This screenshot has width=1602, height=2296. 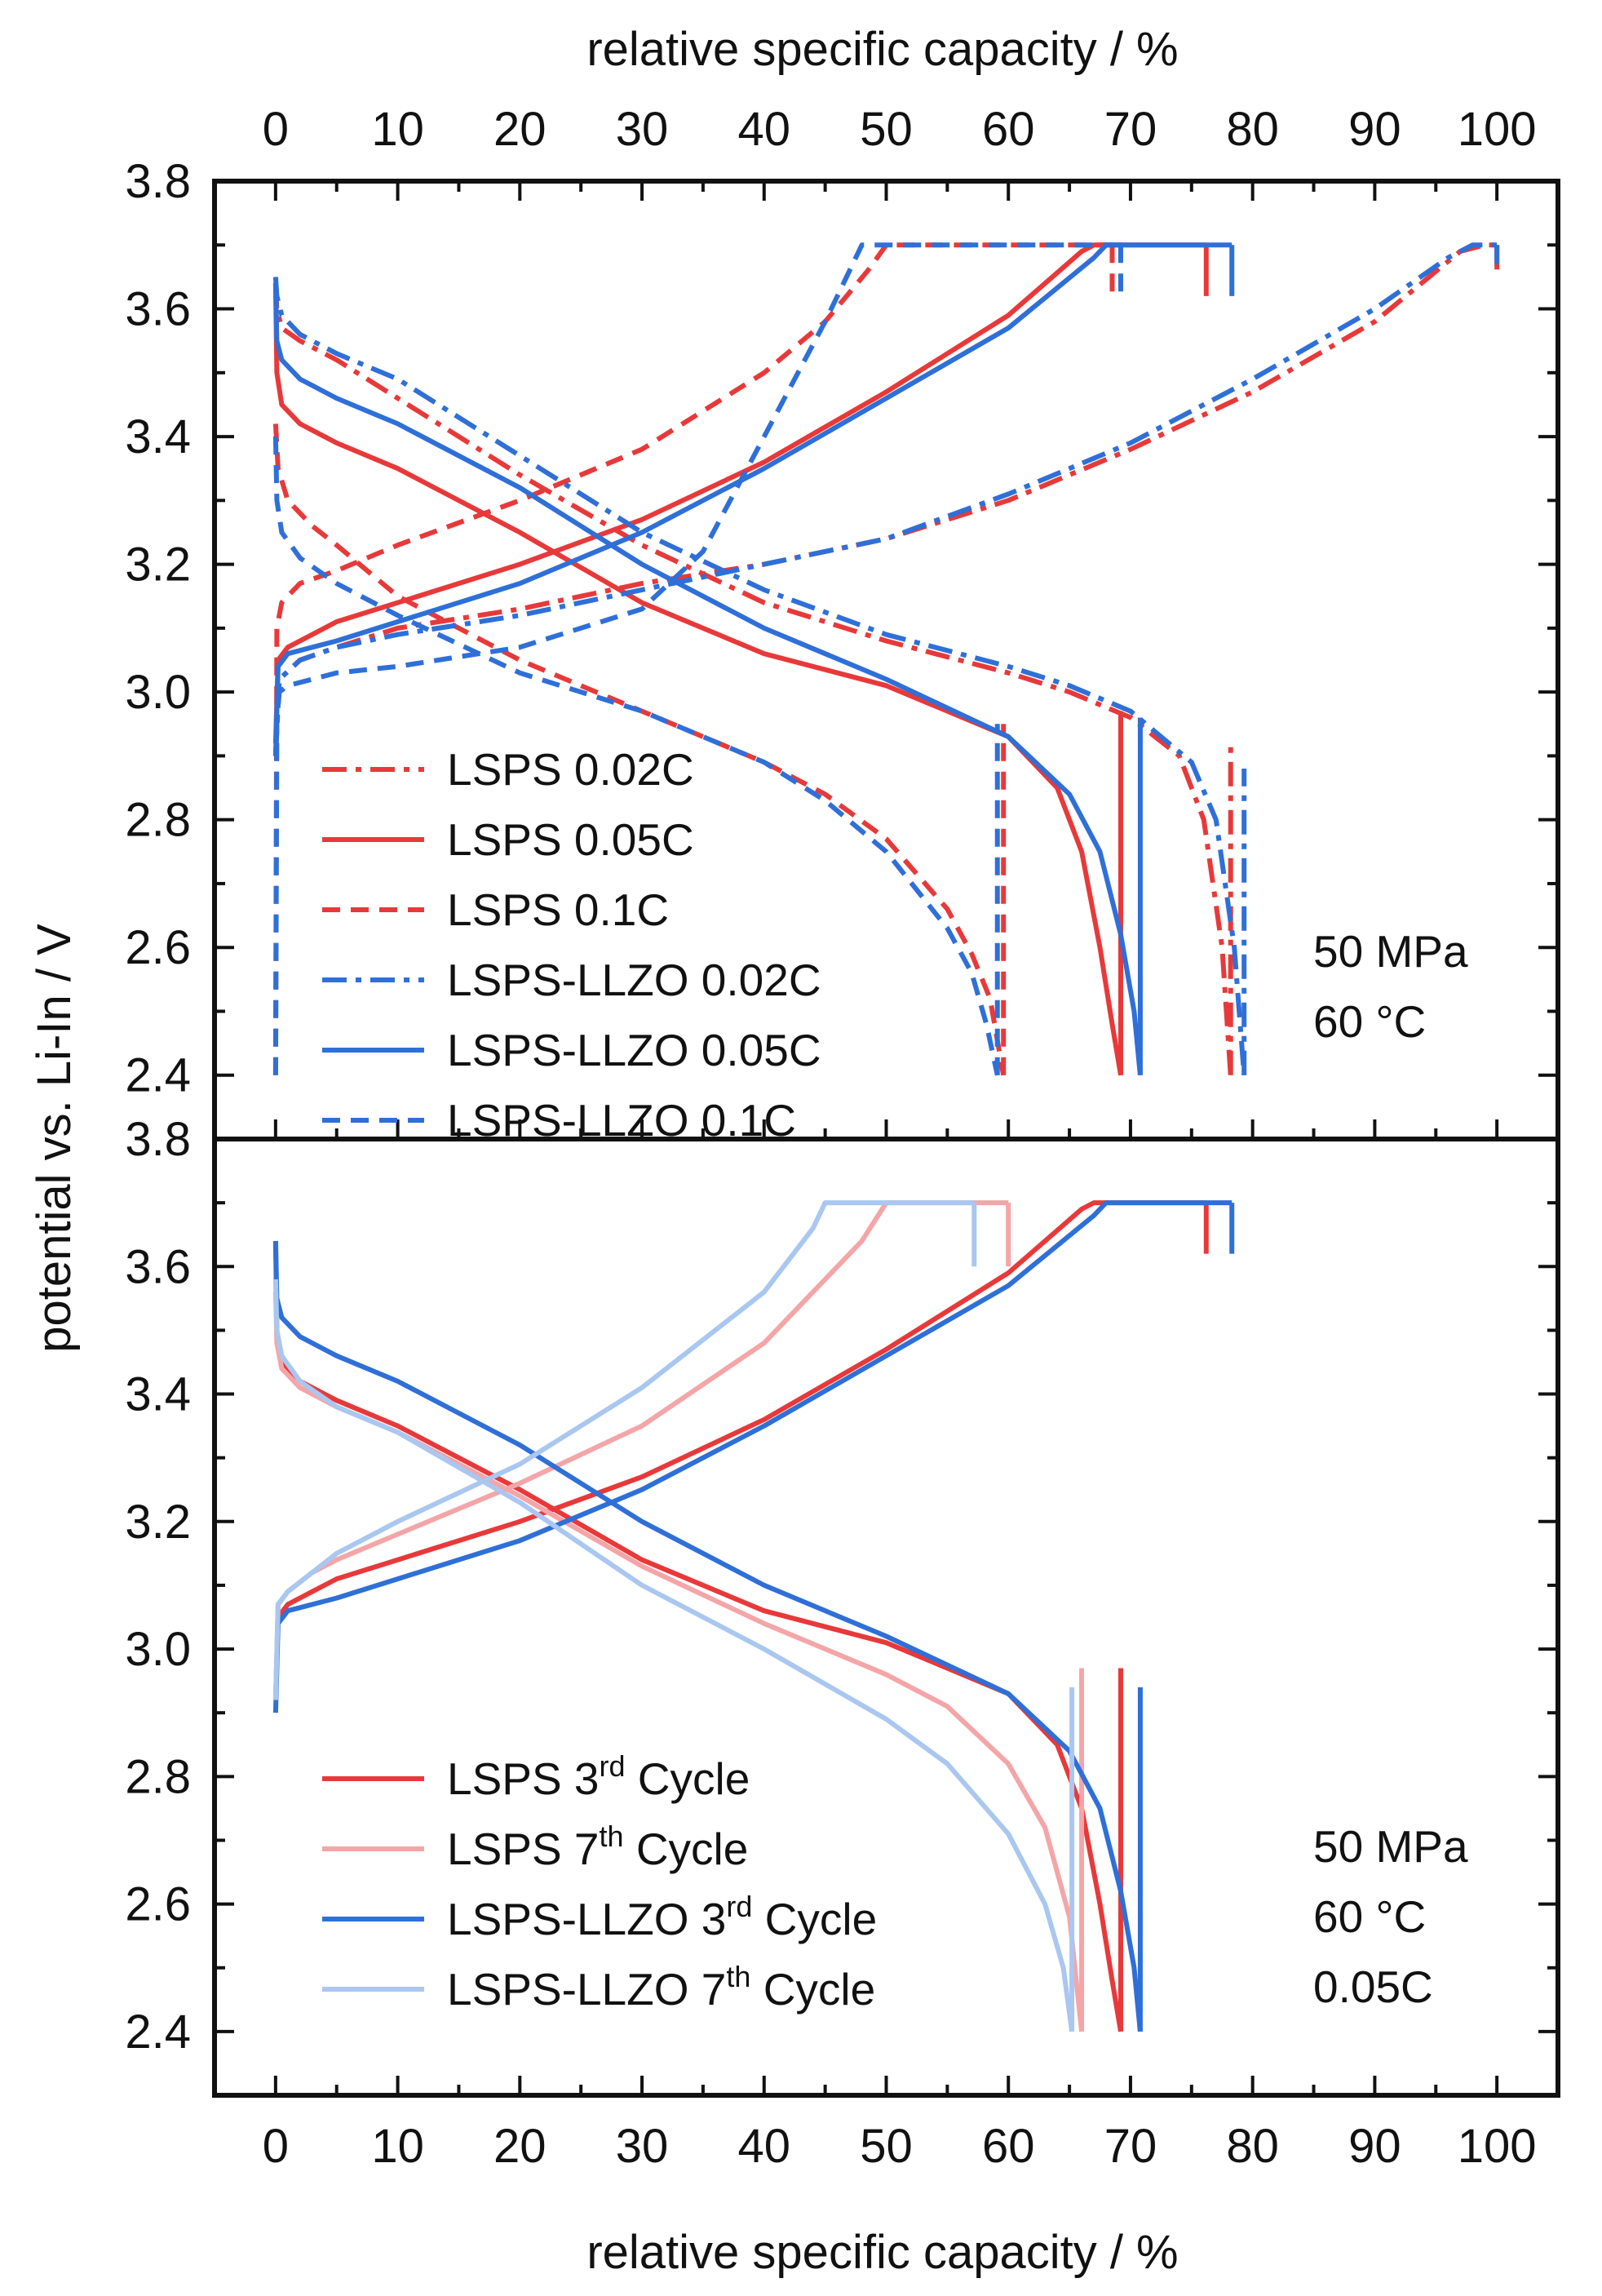 What do you see at coordinates (634, 1050) in the screenshot?
I see `legend-label: LSPS-LLZO 0.05C` at bounding box center [634, 1050].